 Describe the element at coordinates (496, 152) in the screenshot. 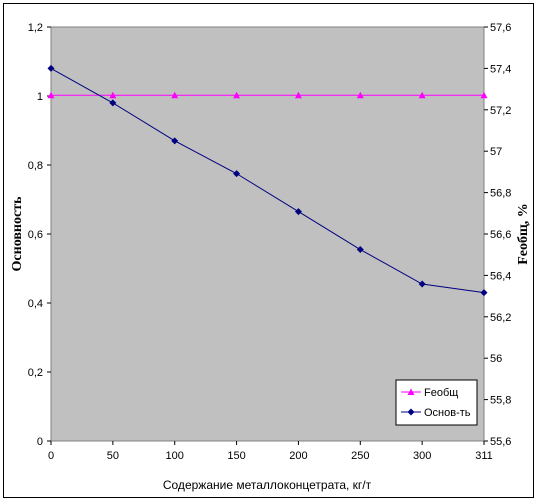

I see `y-right-tick-label: 57` at that location.